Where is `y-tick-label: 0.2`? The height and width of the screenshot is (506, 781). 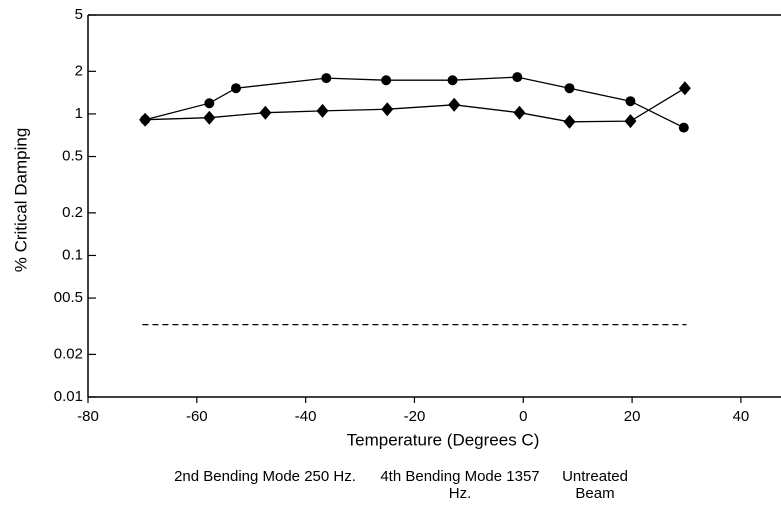 y-tick-label: 0.2 is located at coordinates (72, 212).